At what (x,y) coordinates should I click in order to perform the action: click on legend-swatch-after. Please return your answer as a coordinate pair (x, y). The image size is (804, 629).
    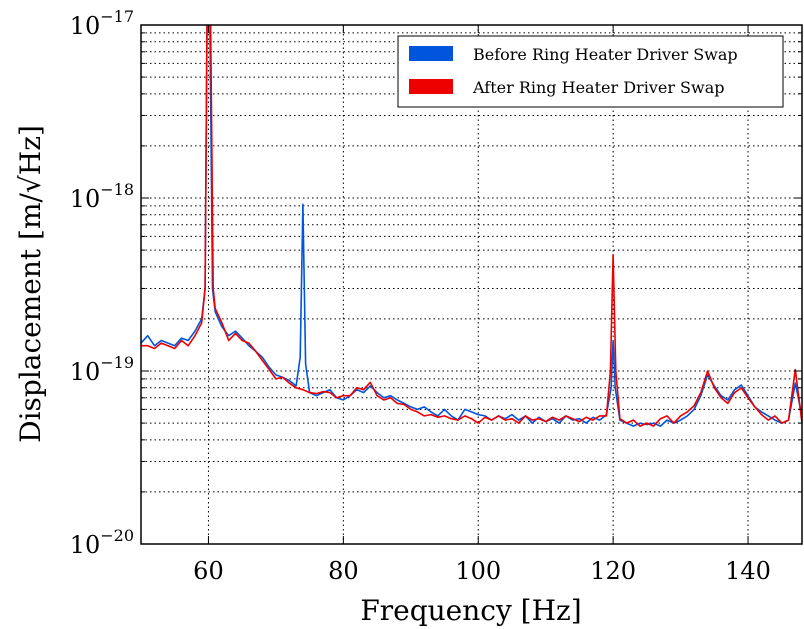
    Looking at the image, I should click on (431, 86).